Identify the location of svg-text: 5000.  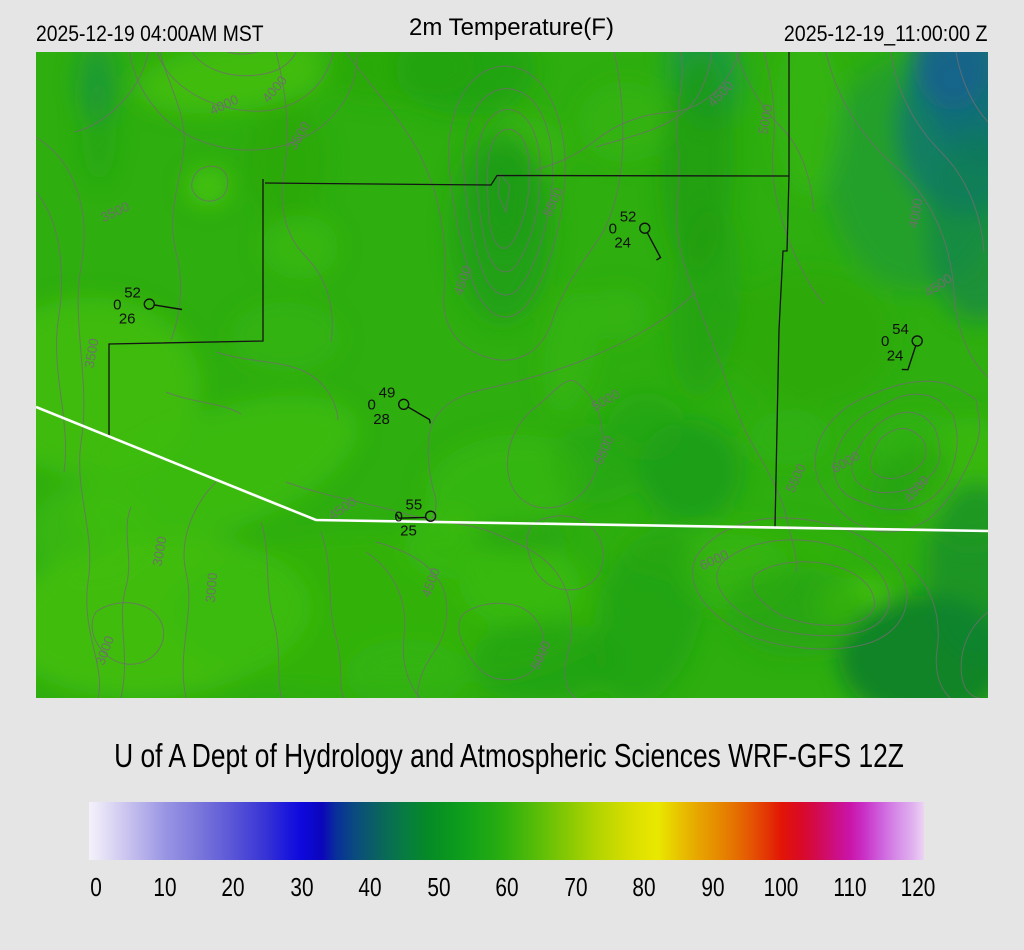
(766, 119).